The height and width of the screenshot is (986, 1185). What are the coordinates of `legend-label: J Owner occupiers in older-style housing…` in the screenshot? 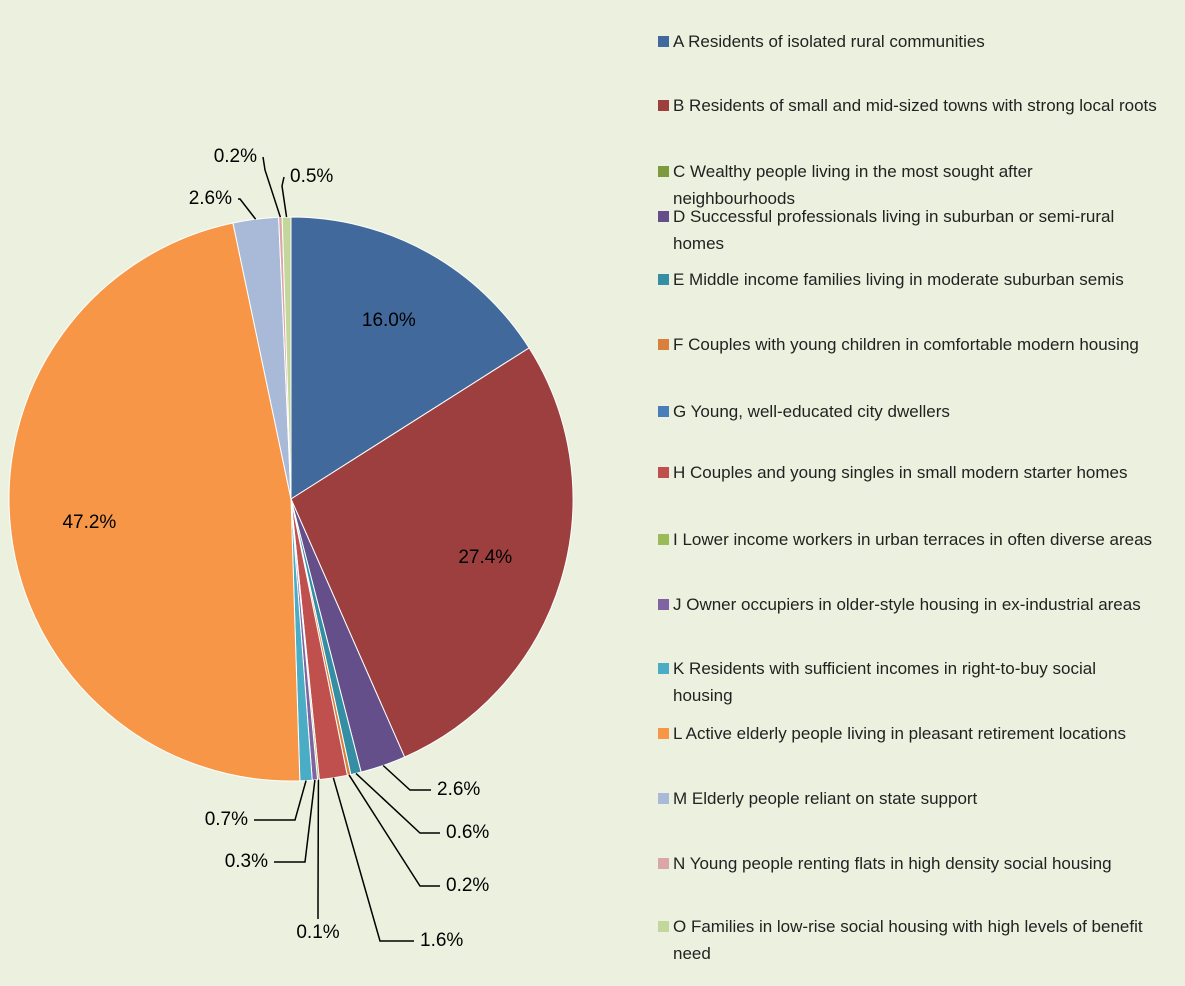 It's located at (907, 604).